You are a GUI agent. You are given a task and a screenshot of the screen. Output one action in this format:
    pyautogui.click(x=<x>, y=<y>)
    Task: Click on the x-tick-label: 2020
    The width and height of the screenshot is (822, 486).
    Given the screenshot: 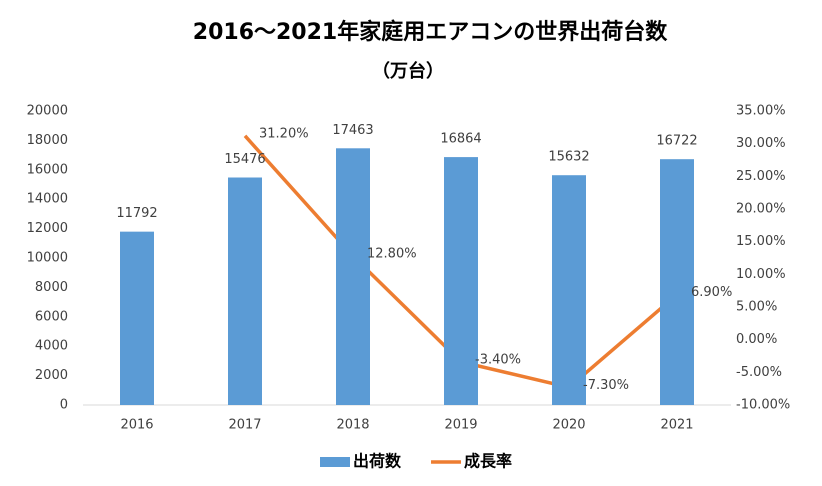 What is the action you would take?
    pyautogui.click(x=568, y=425)
    